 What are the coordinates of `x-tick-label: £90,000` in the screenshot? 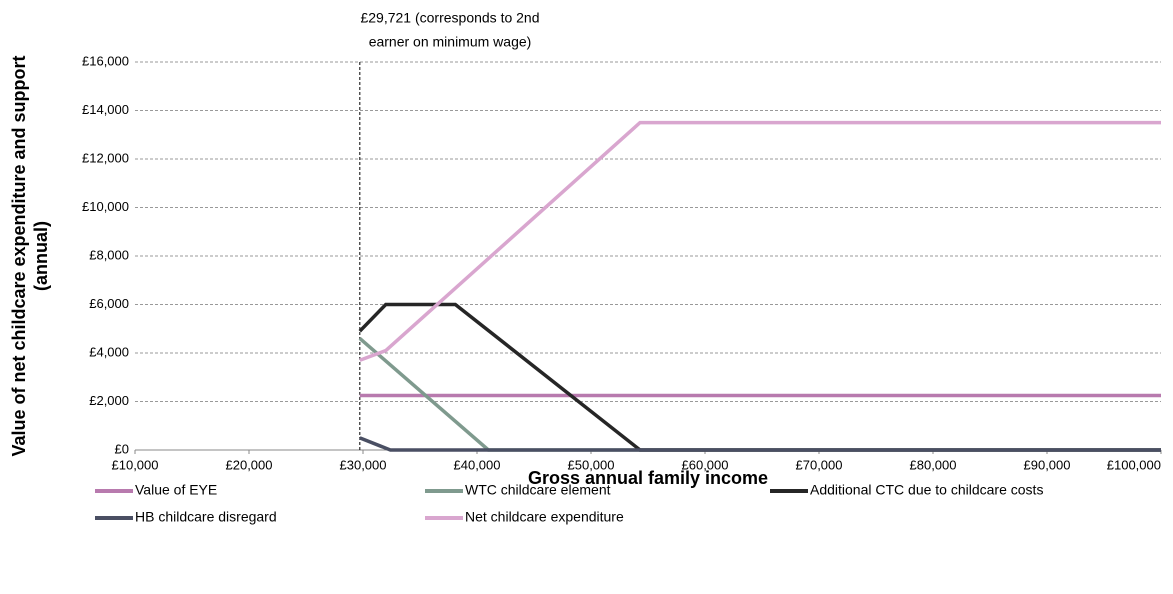 It's located at (1047, 464).